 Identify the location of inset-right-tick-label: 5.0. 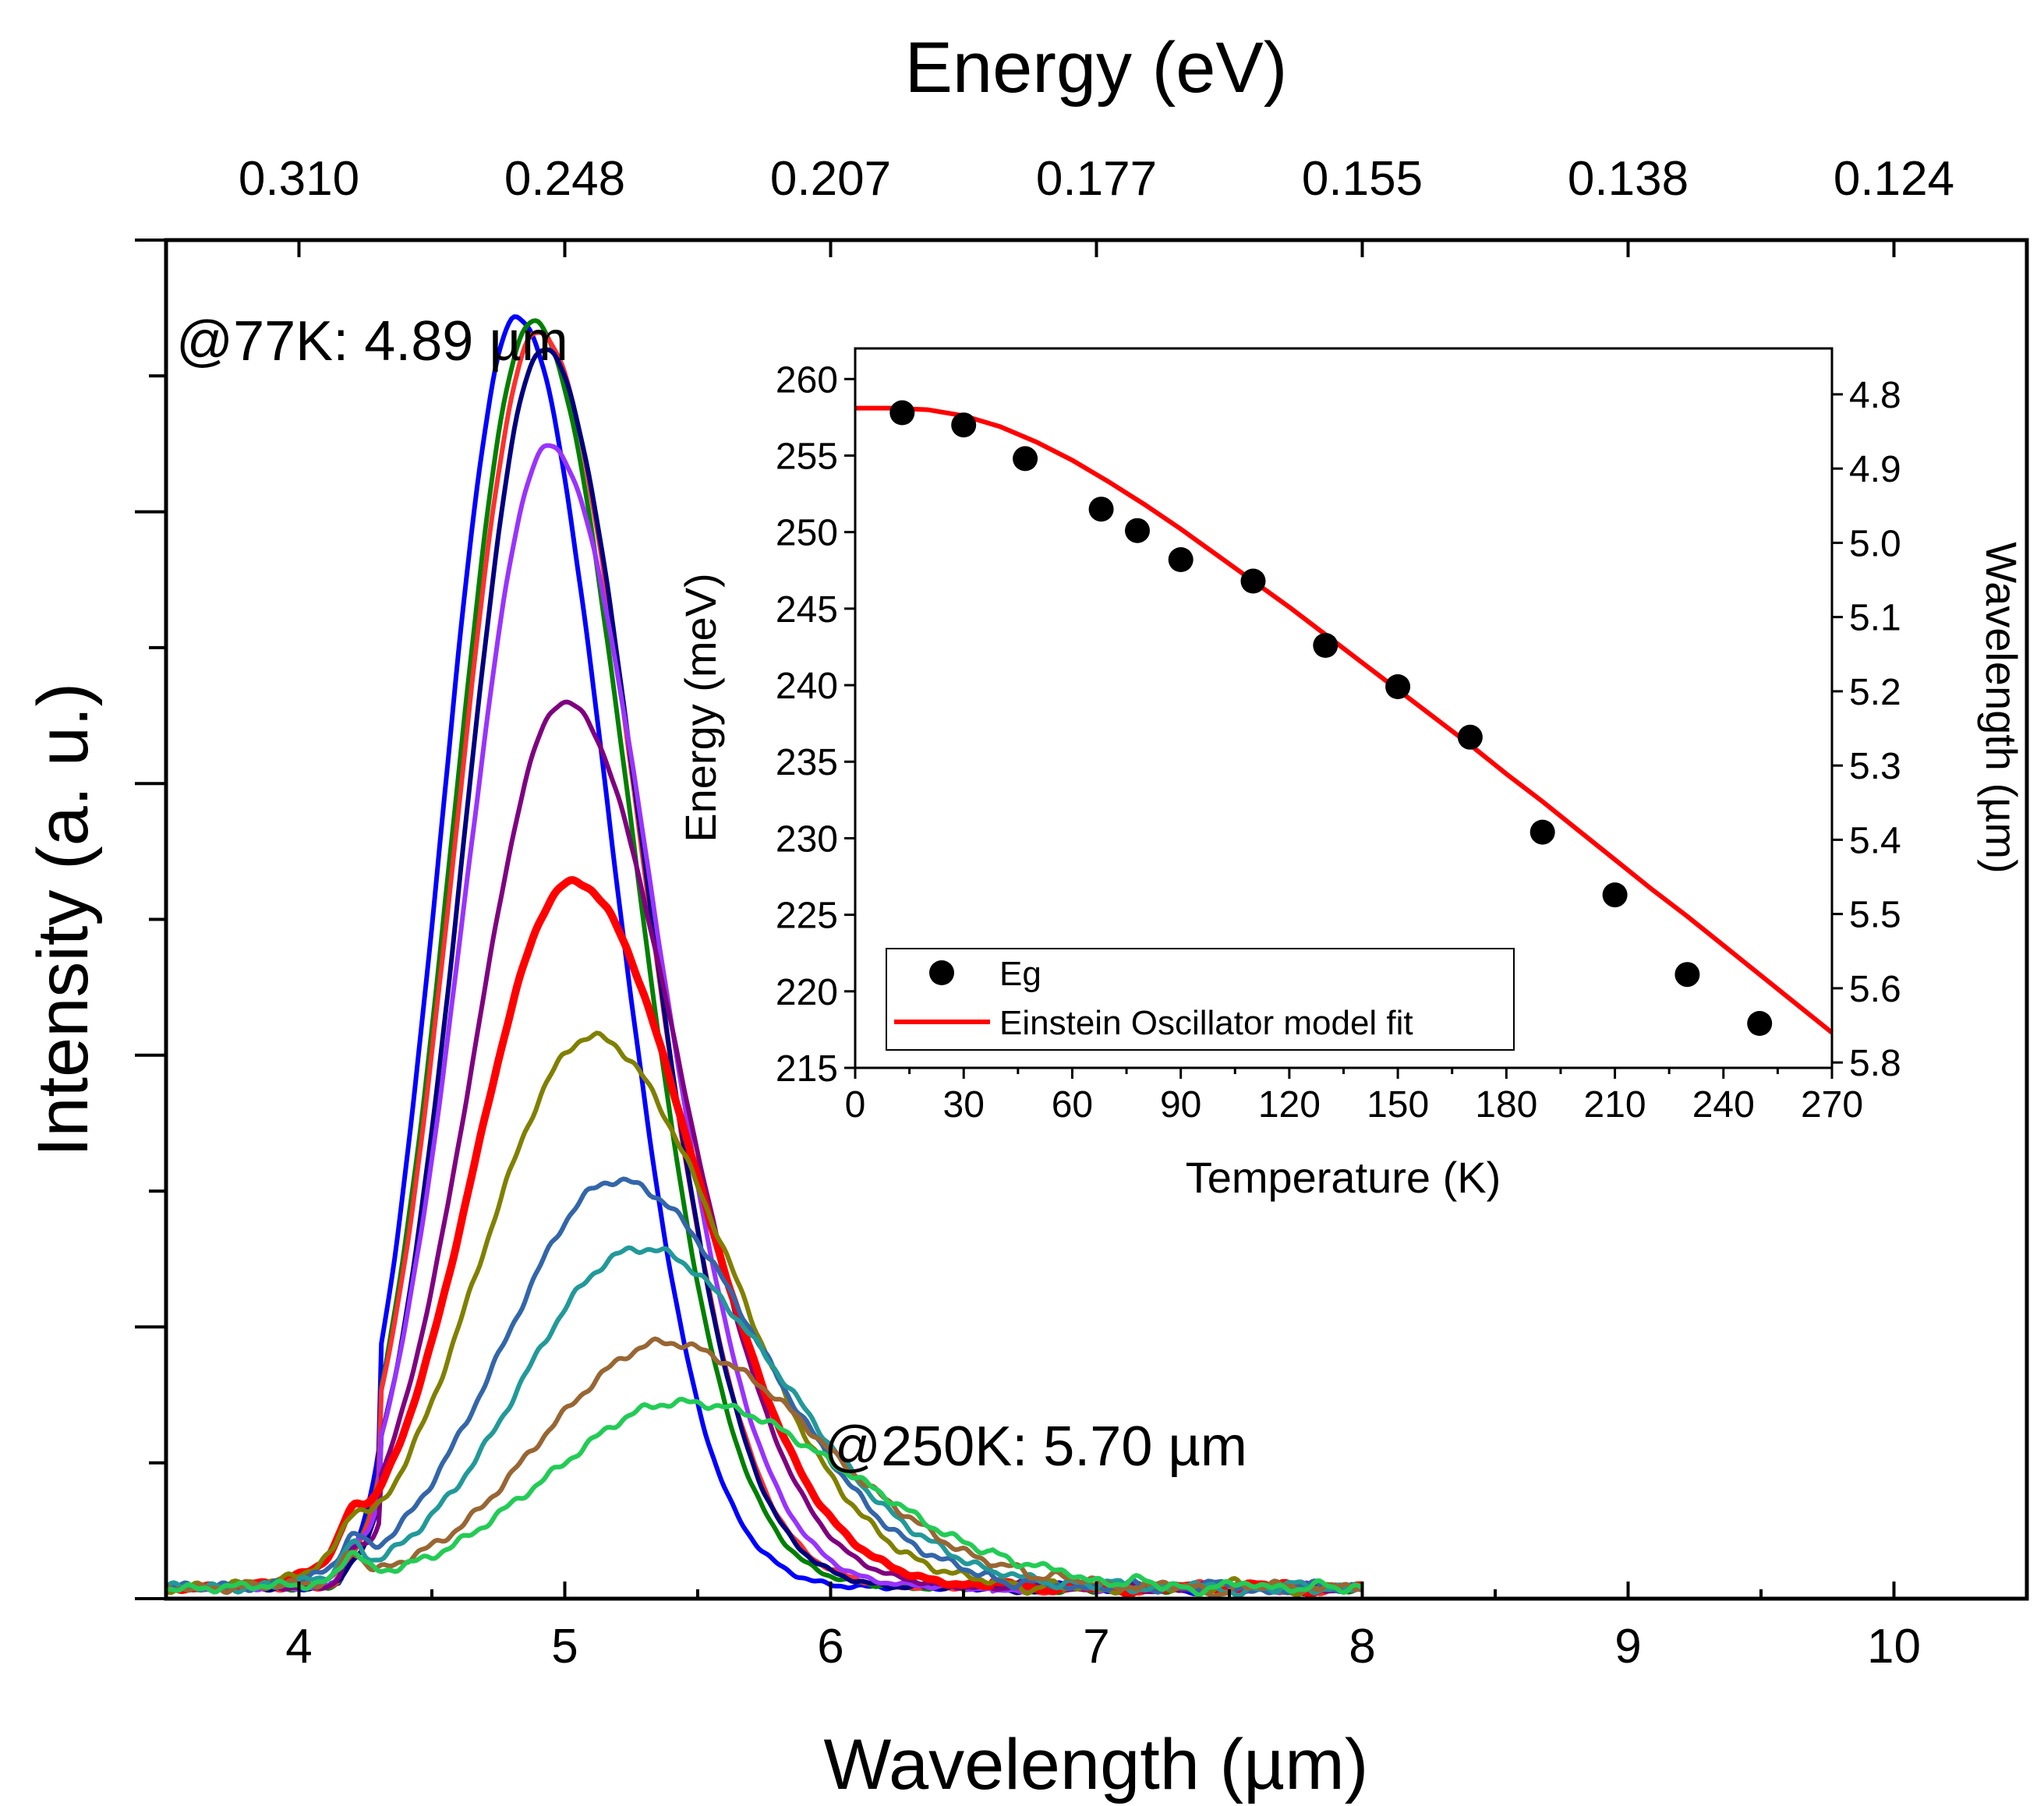
(1875, 543).